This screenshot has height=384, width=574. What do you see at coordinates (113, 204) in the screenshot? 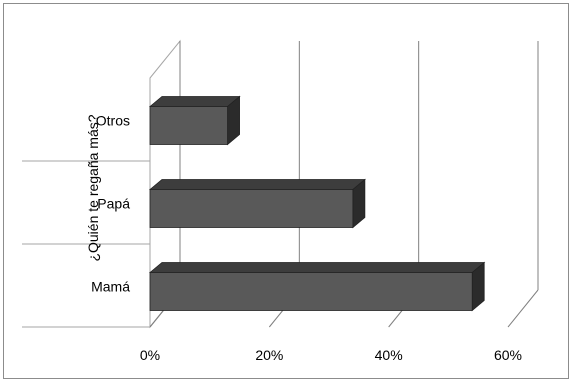
I see `category-label: Papá` at bounding box center [113, 204].